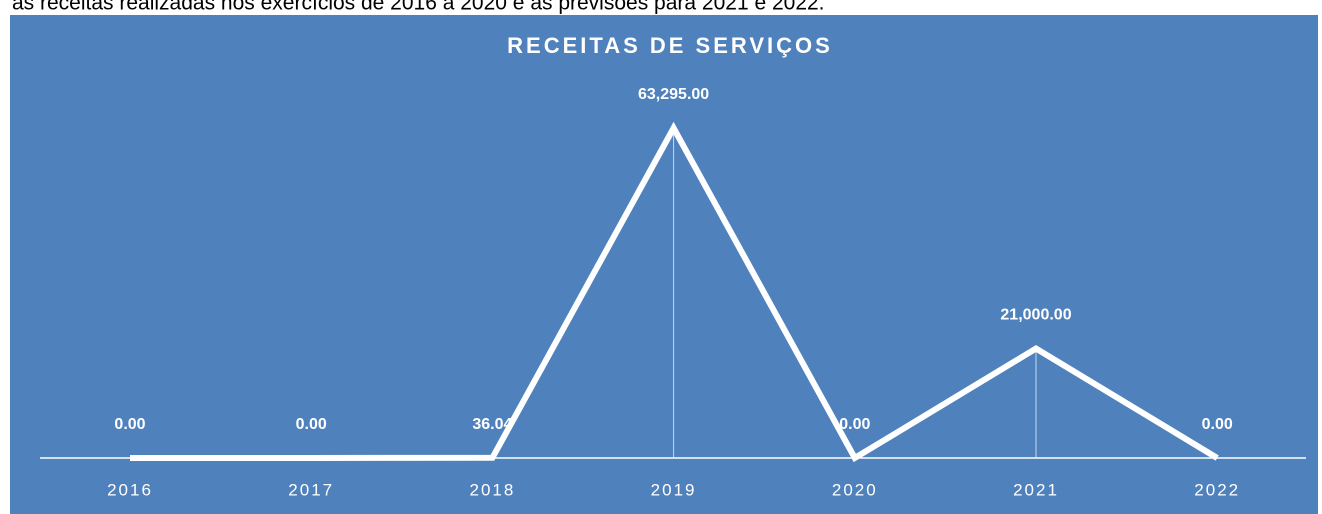 This screenshot has width=1322, height=514. What do you see at coordinates (1217, 489) in the screenshot?
I see `x-tick-label: 2022` at bounding box center [1217, 489].